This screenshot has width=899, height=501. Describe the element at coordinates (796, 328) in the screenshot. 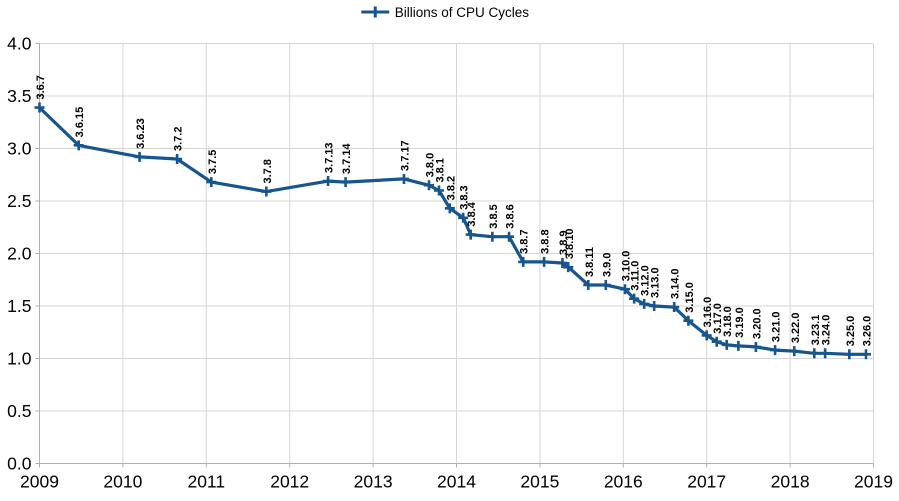

I see `data-point-label: 3.22.0` at that location.